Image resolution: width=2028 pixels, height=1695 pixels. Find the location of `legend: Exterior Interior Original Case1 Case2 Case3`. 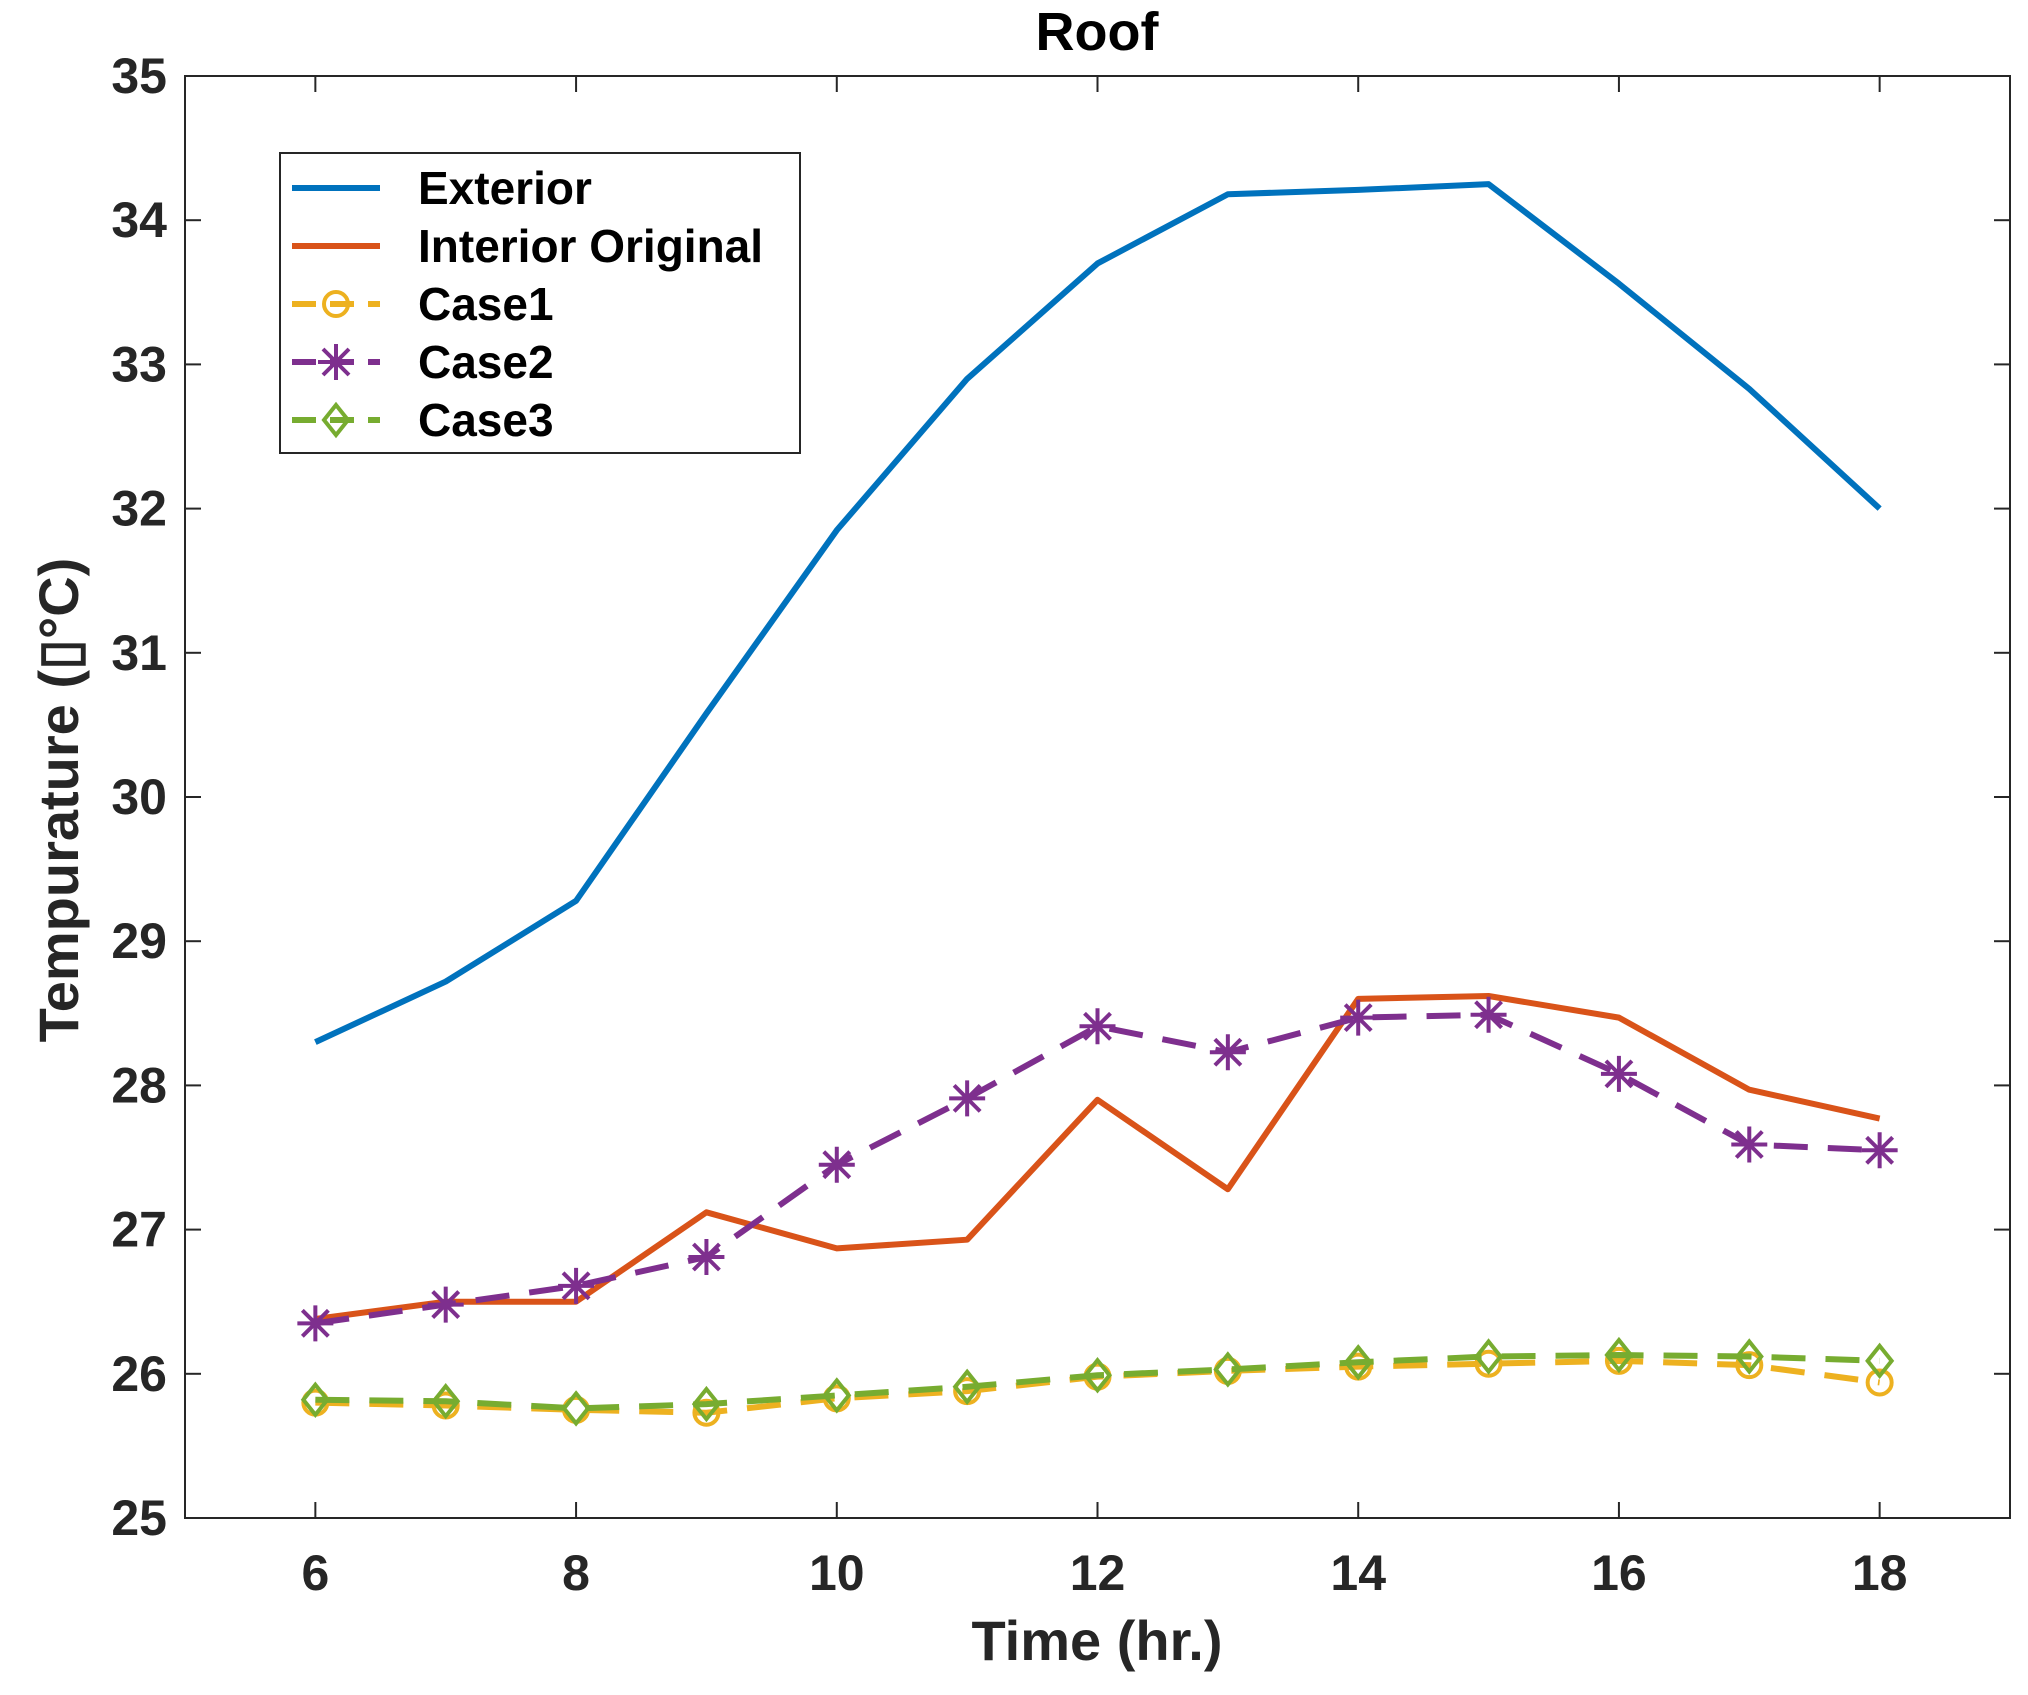

legend: Exterior Interior Original Case1 Case2 Case3 is located at coordinates (540, 303).